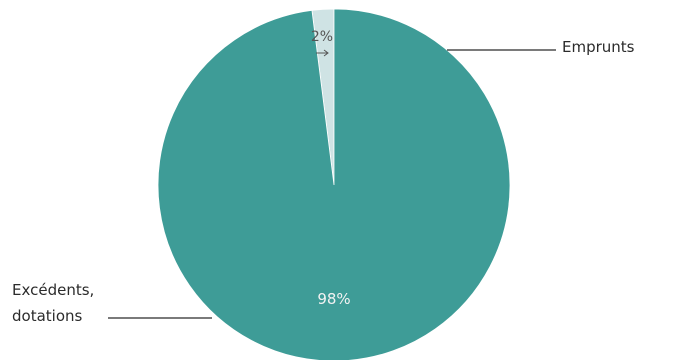 The width and height of the screenshot is (676, 360). Describe the element at coordinates (47, 316) in the screenshot. I see `category-label-excedents-line2: dotations` at that location.